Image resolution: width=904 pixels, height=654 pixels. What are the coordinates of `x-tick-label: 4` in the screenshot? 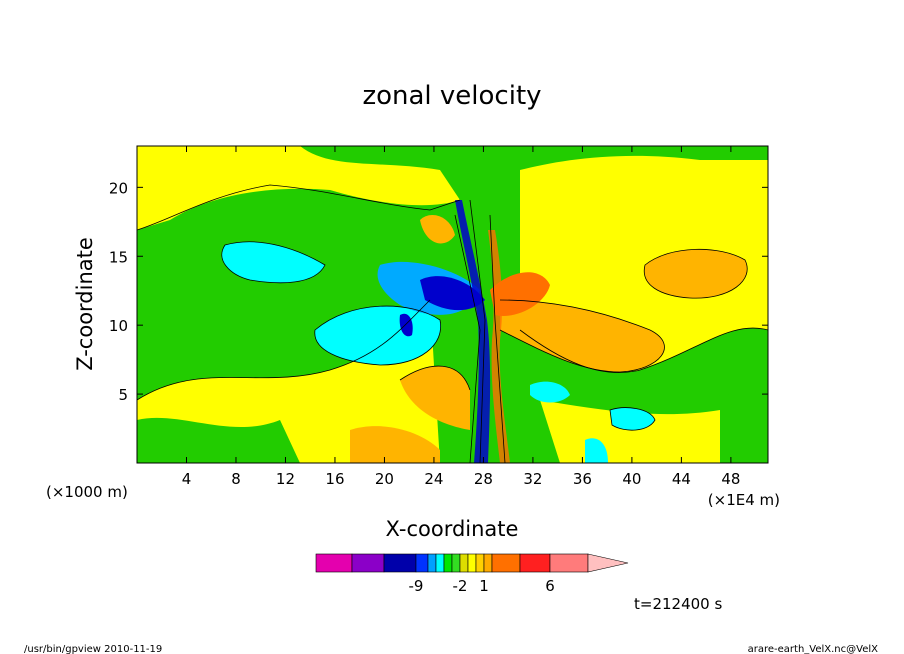 It's located at (187, 479).